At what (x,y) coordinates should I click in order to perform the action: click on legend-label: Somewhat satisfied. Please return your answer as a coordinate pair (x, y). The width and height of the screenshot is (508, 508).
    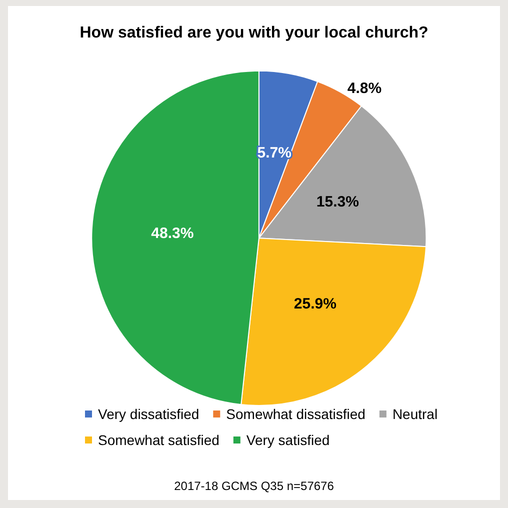
    Looking at the image, I should click on (159, 440).